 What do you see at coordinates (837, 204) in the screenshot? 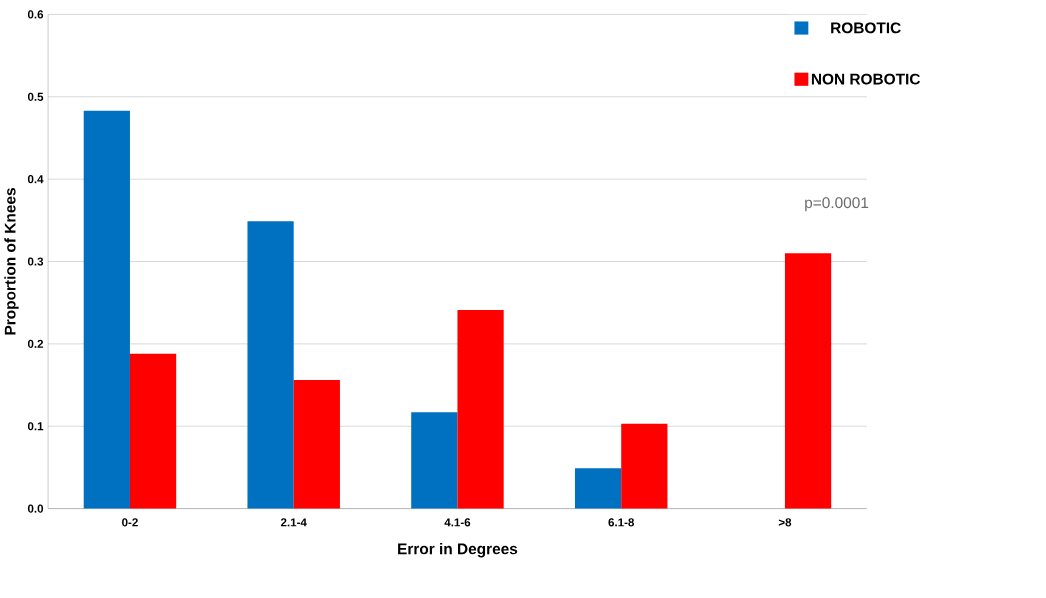
I see `annotation: p=0.0001` at bounding box center [837, 204].